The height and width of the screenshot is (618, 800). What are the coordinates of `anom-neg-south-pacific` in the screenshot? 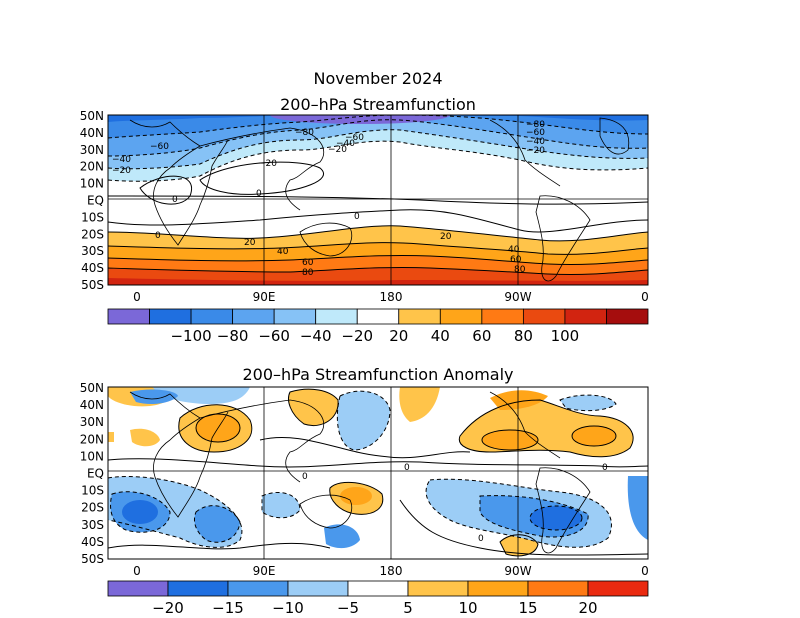 It's located at (342, 536).